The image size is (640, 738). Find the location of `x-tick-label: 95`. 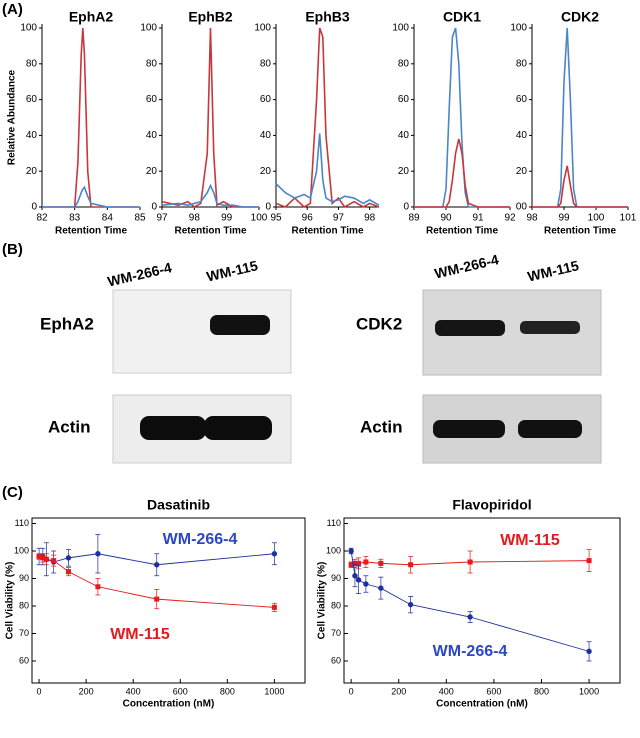

x-tick-label: 95 is located at coordinates (276, 218).